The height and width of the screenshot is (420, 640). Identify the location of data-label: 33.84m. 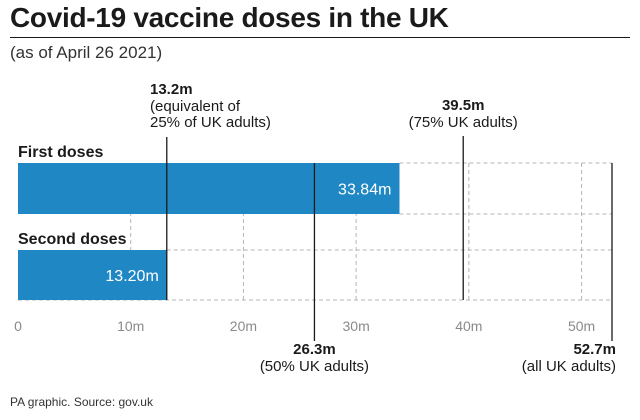
(364, 190).